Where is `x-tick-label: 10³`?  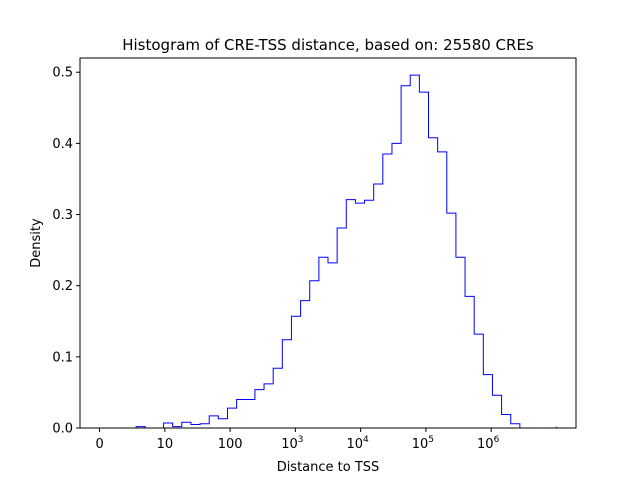 x-tick-label: 10³ is located at coordinates (292, 443).